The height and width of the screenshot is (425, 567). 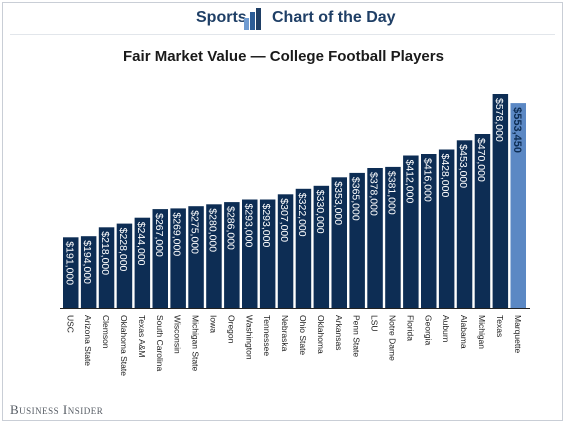 I want to click on value-label: $353,000, so click(x=338, y=203).